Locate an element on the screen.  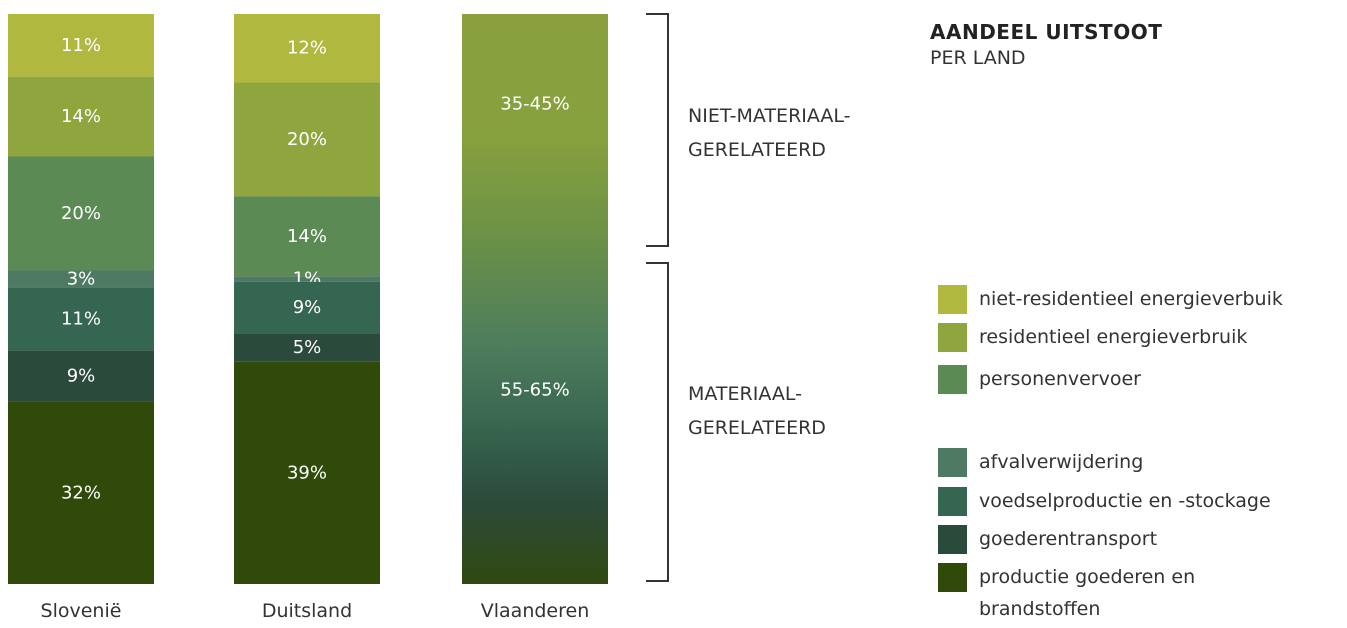
range-value-label: 55-65% is located at coordinates (534, 390).